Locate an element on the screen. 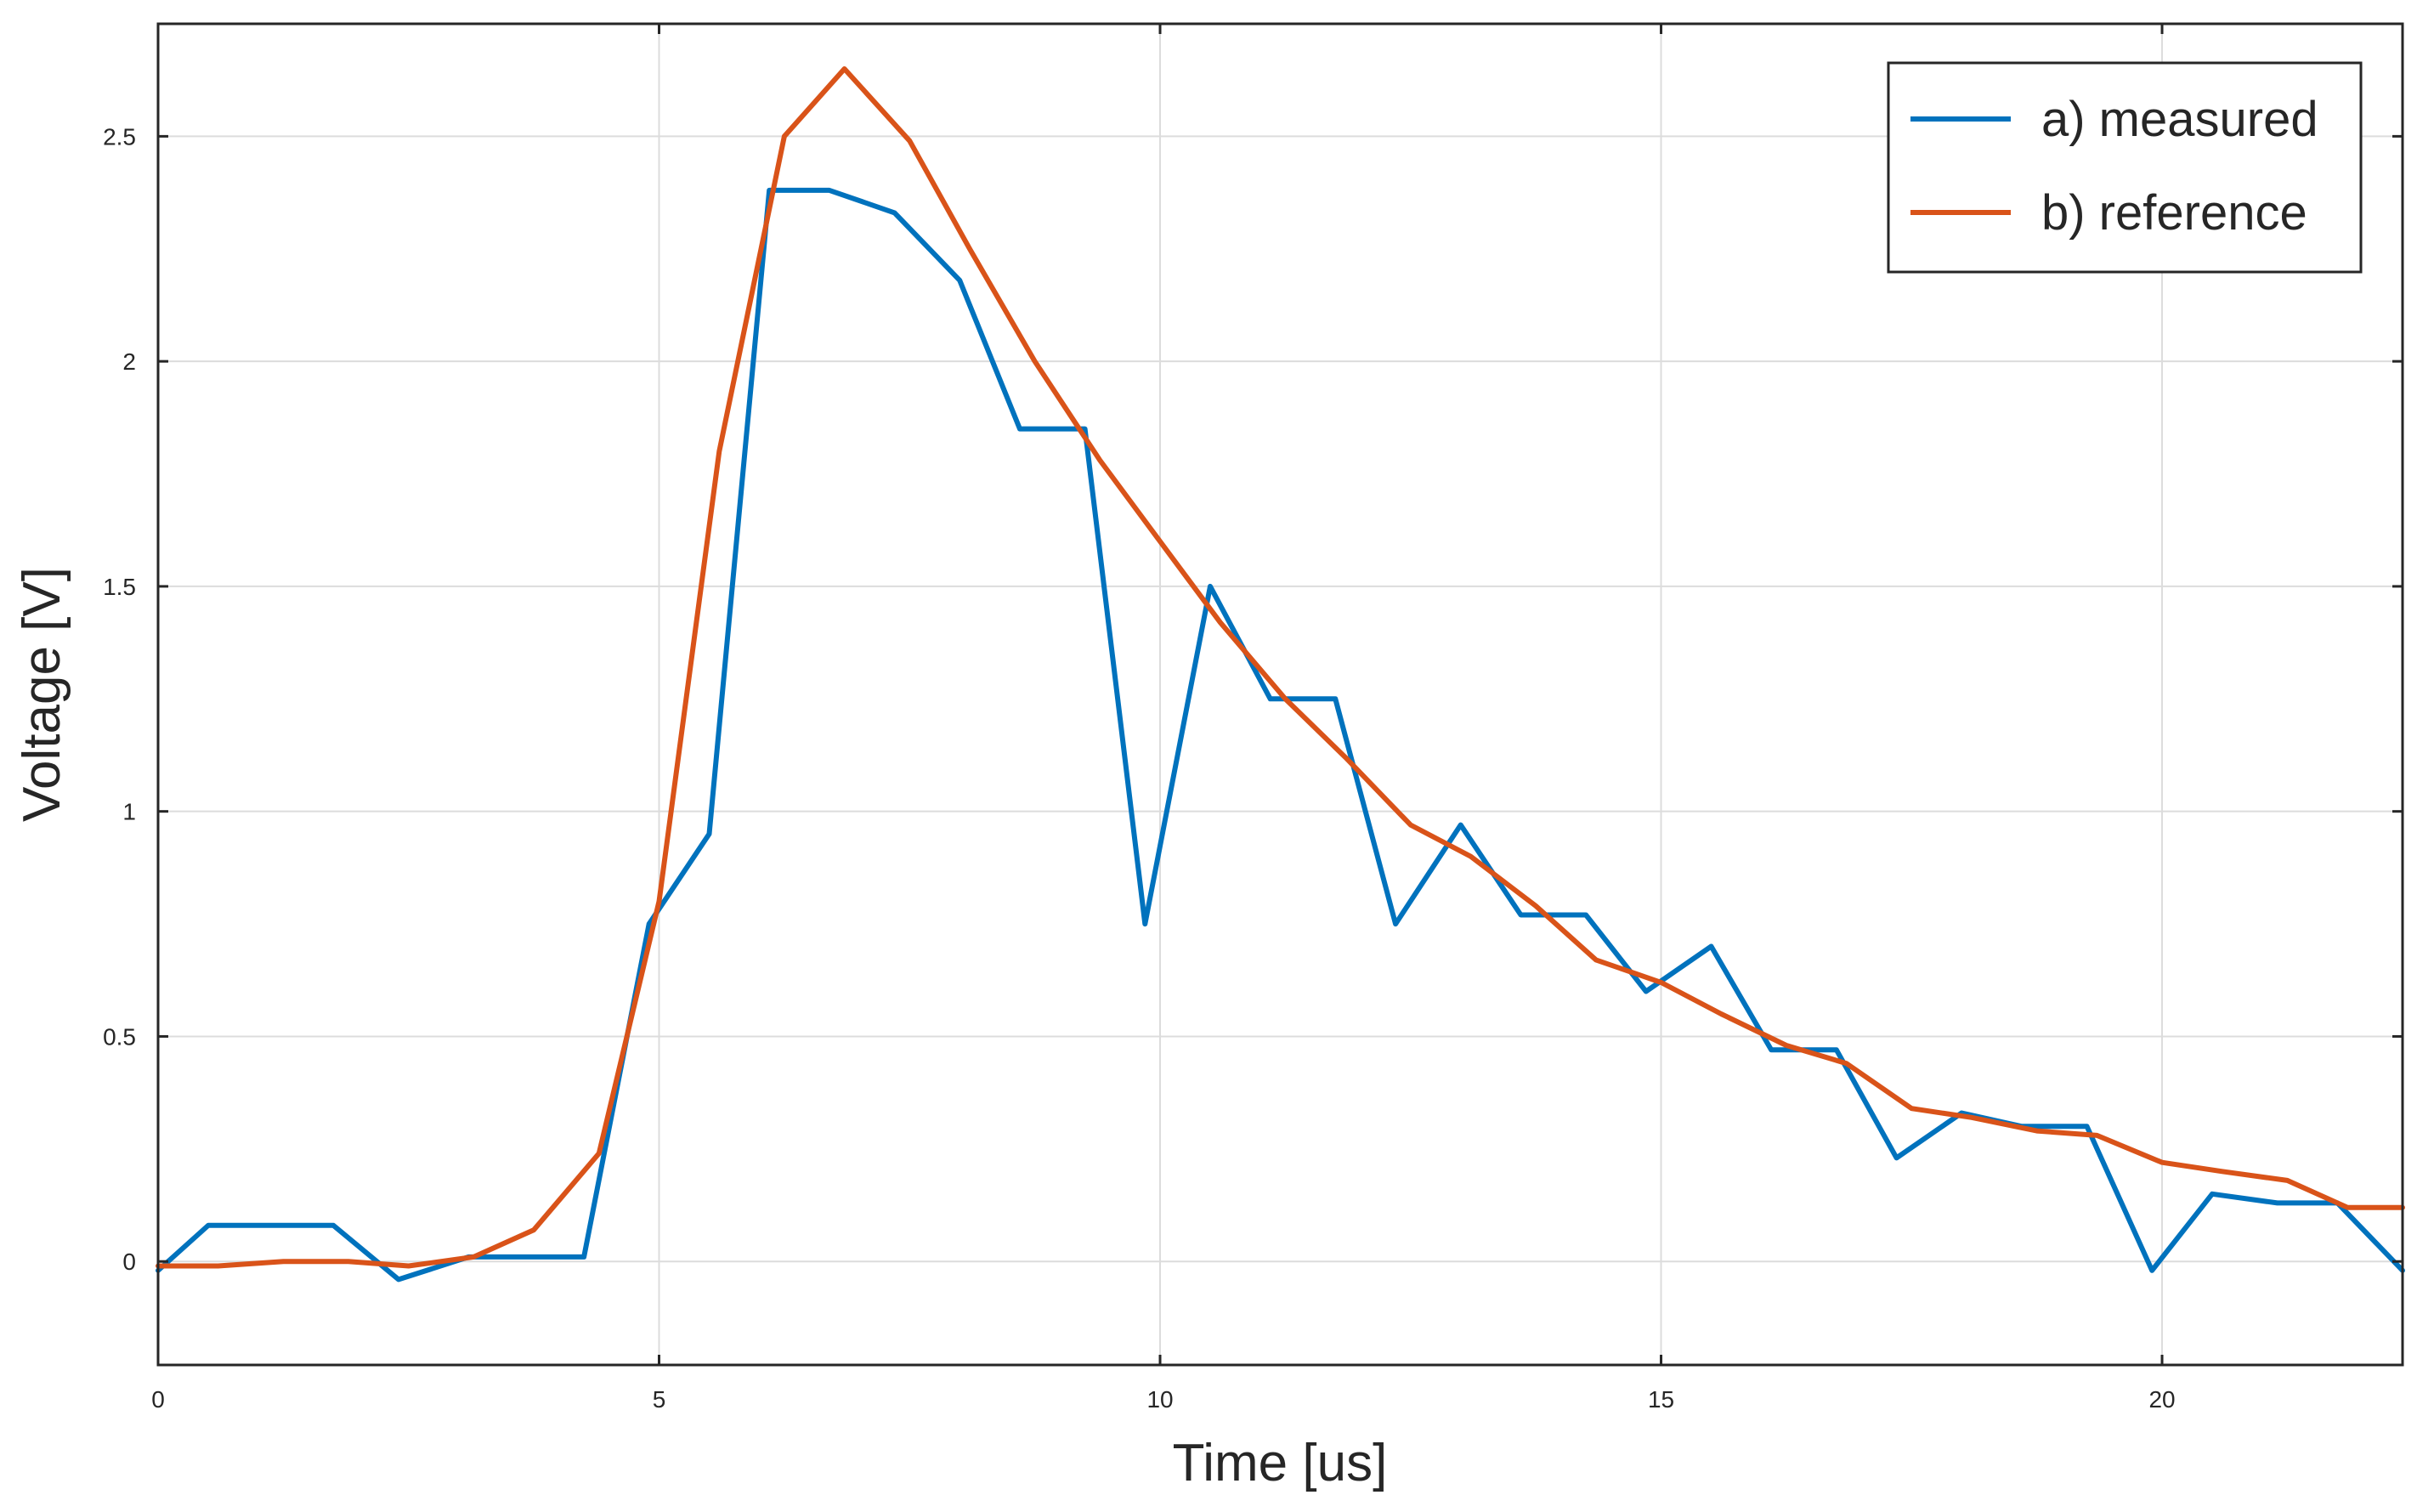 This screenshot has width=2417, height=1512. x-tick-label: 15 is located at coordinates (1661, 1399).